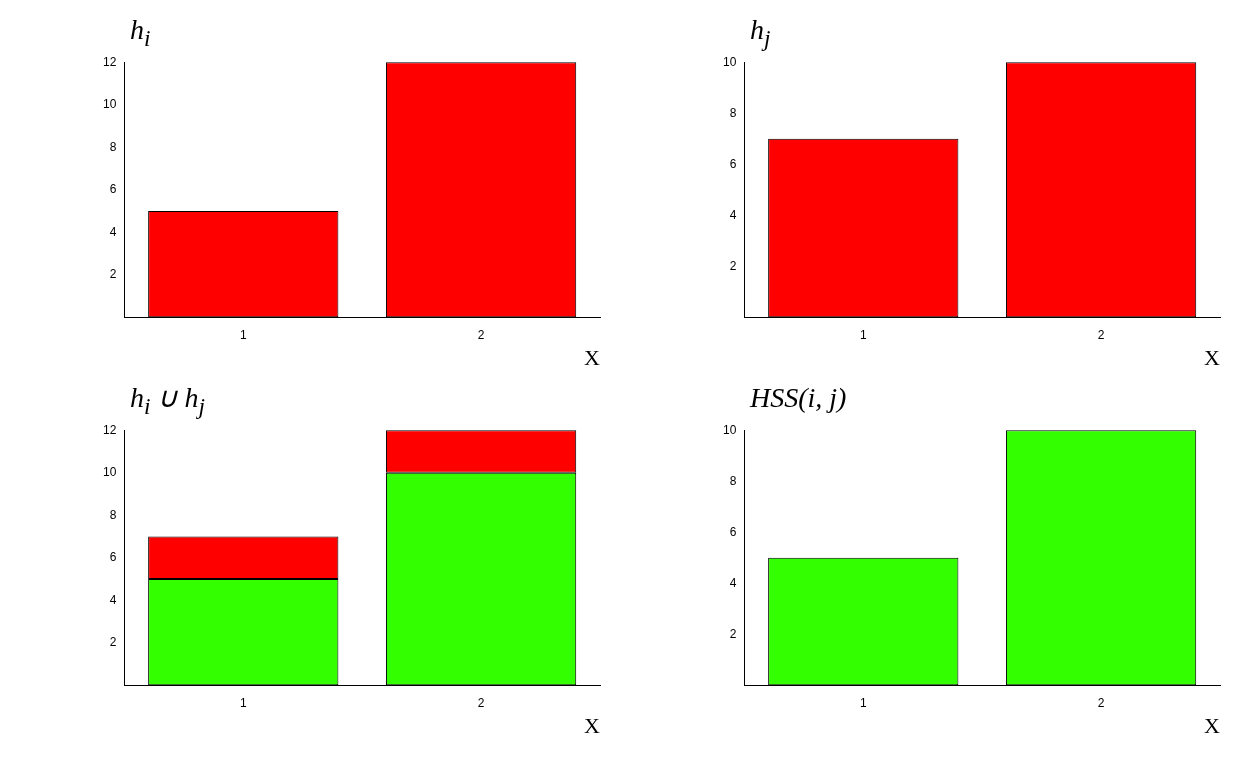 The width and height of the screenshot is (1242, 762). What do you see at coordinates (760, 32) in the screenshot?
I see `chart-title: h$_{j}$` at bounding box center [760, 32].